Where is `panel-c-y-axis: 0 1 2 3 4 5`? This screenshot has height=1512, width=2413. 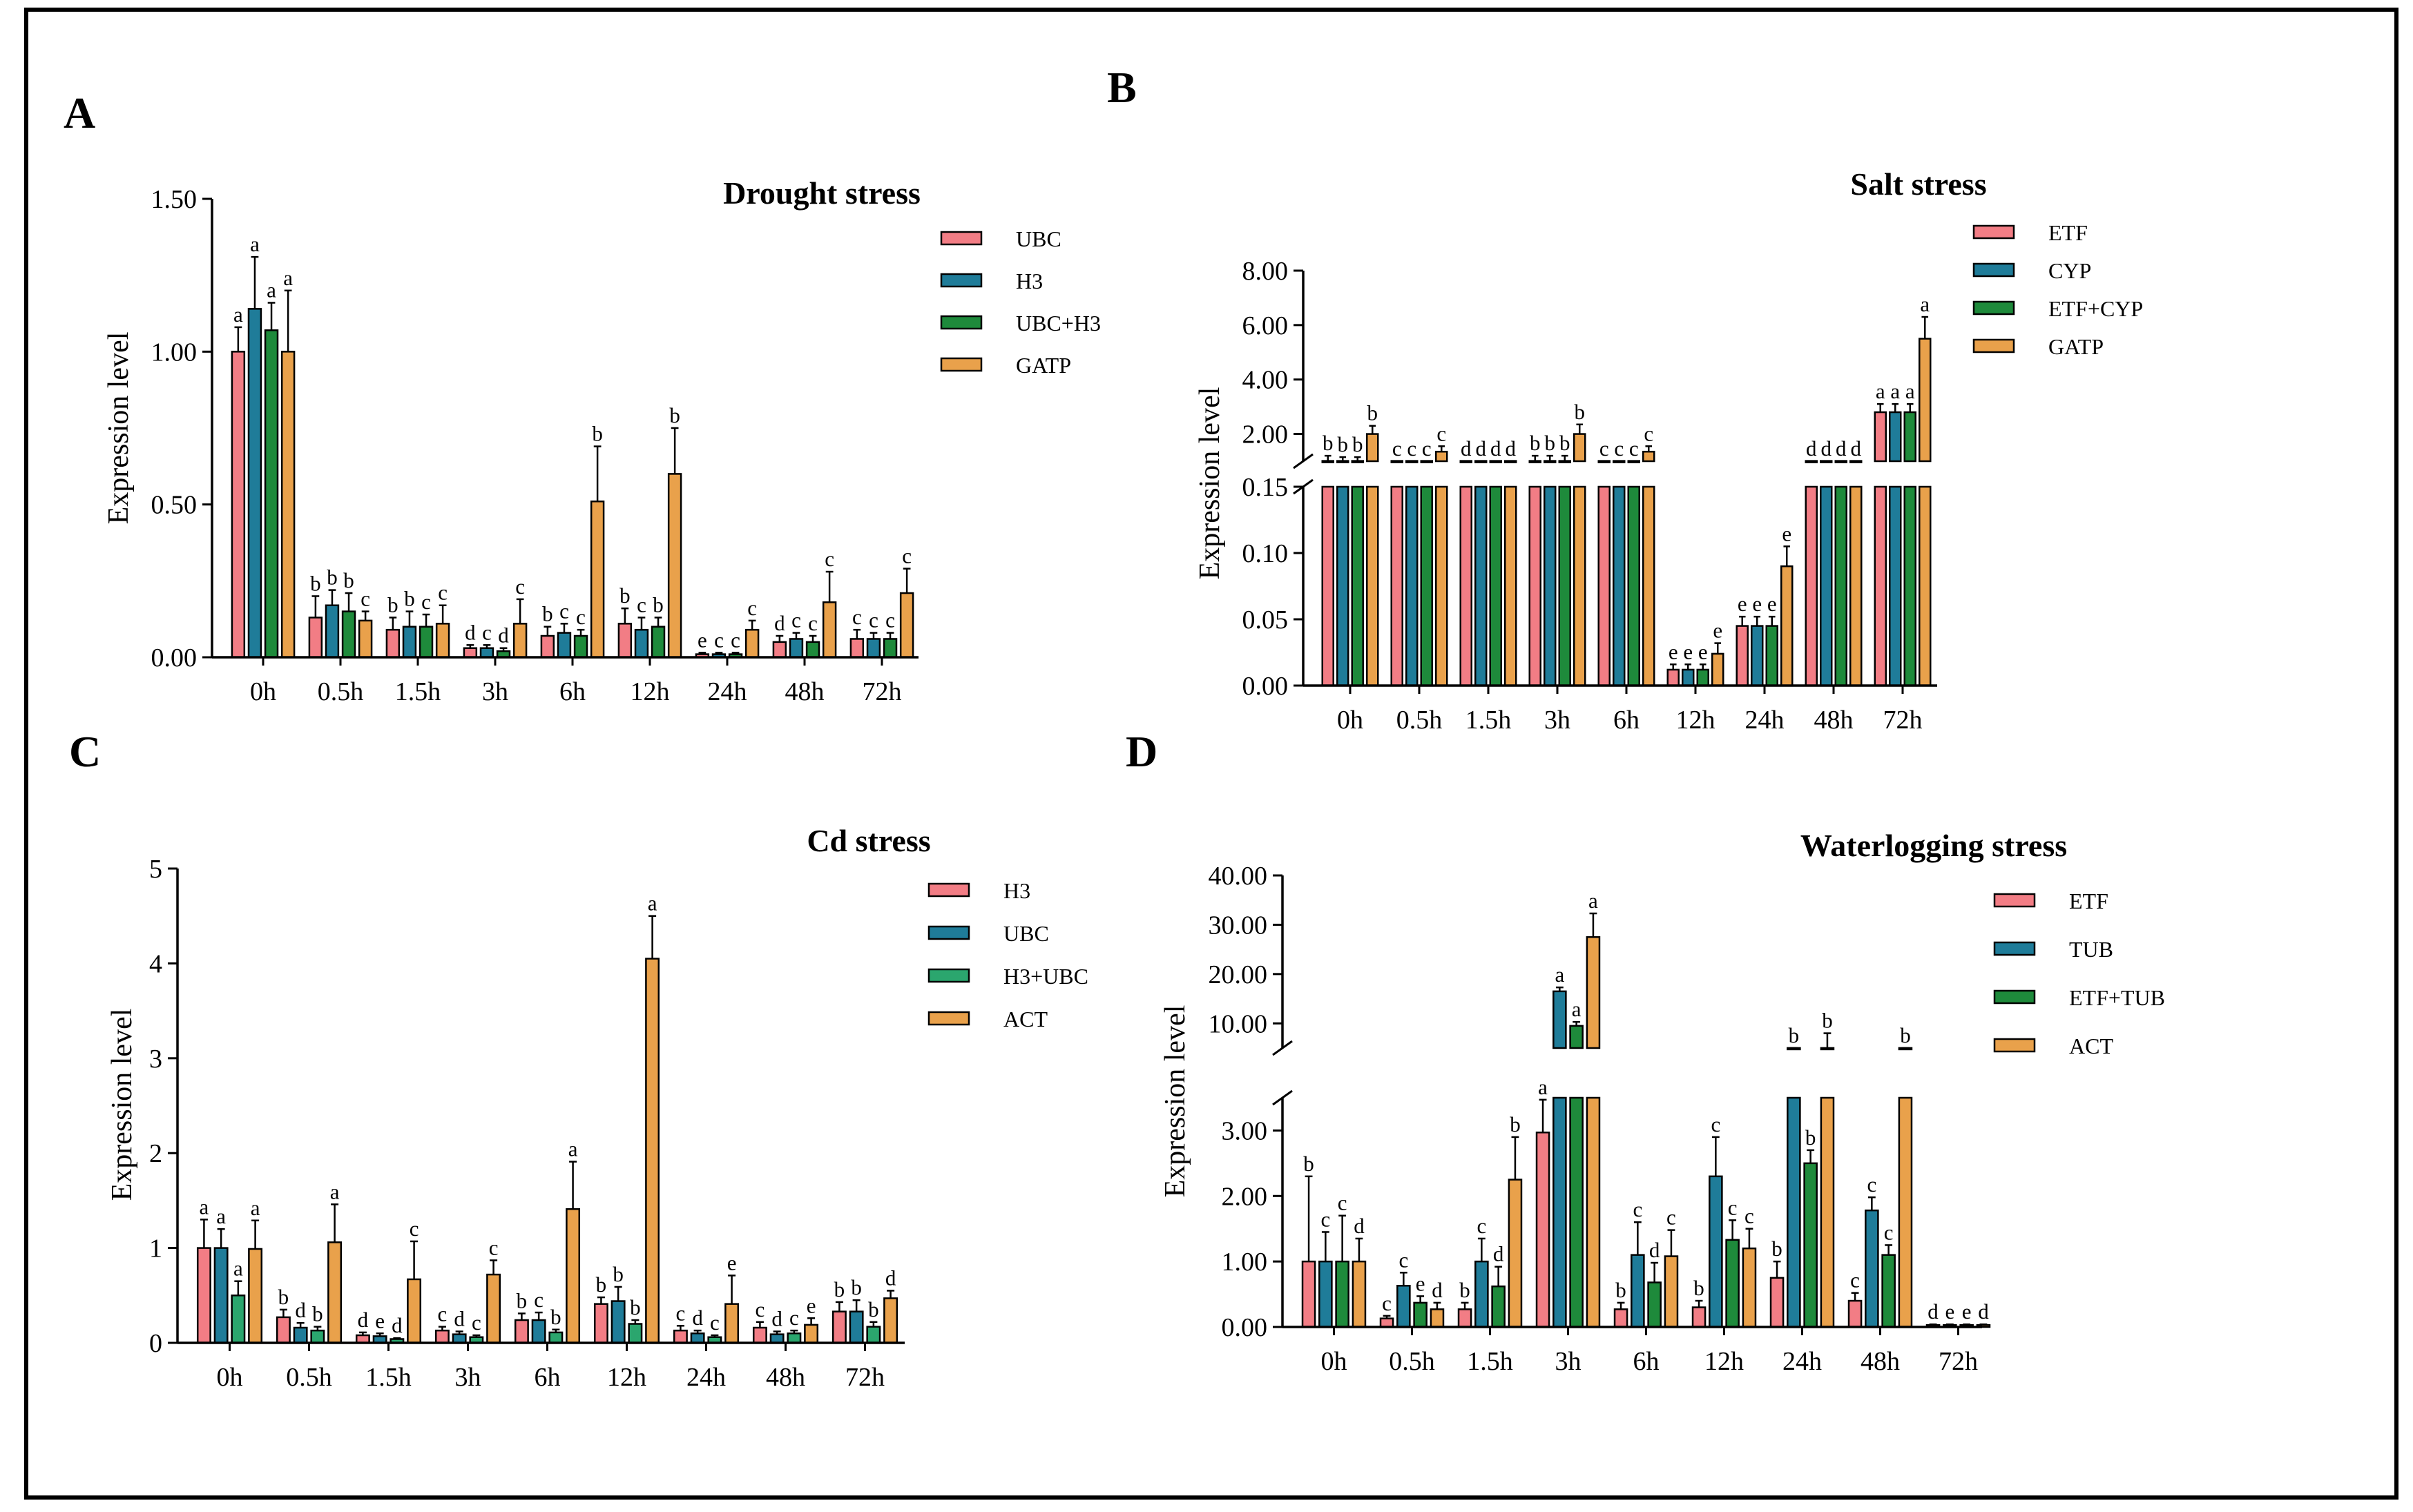
panel-c-y-axis: 0 1 2 3 4 5 is located at coordinates (164, 1106).